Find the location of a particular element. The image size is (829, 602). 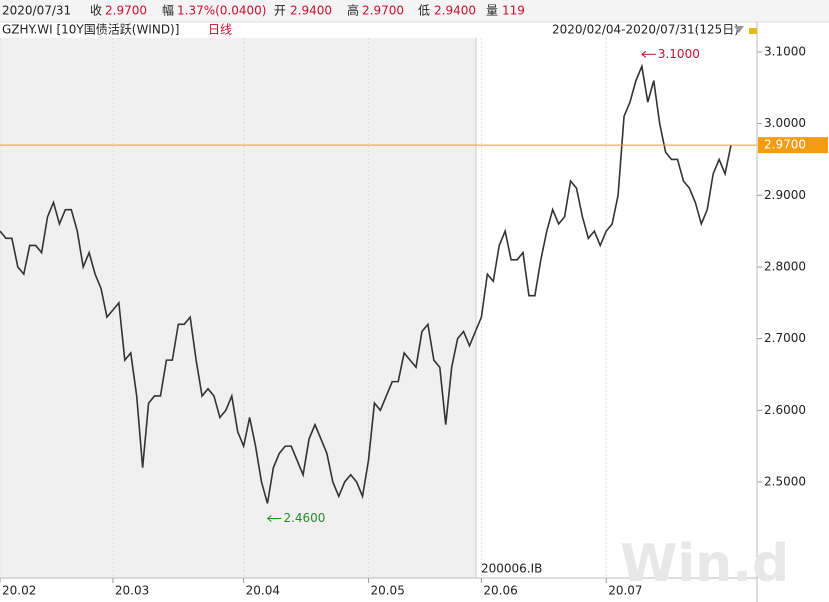

instrument: GZHY.WI [10Y国债活跃(WIND)] is located at coordinates (90, 30).